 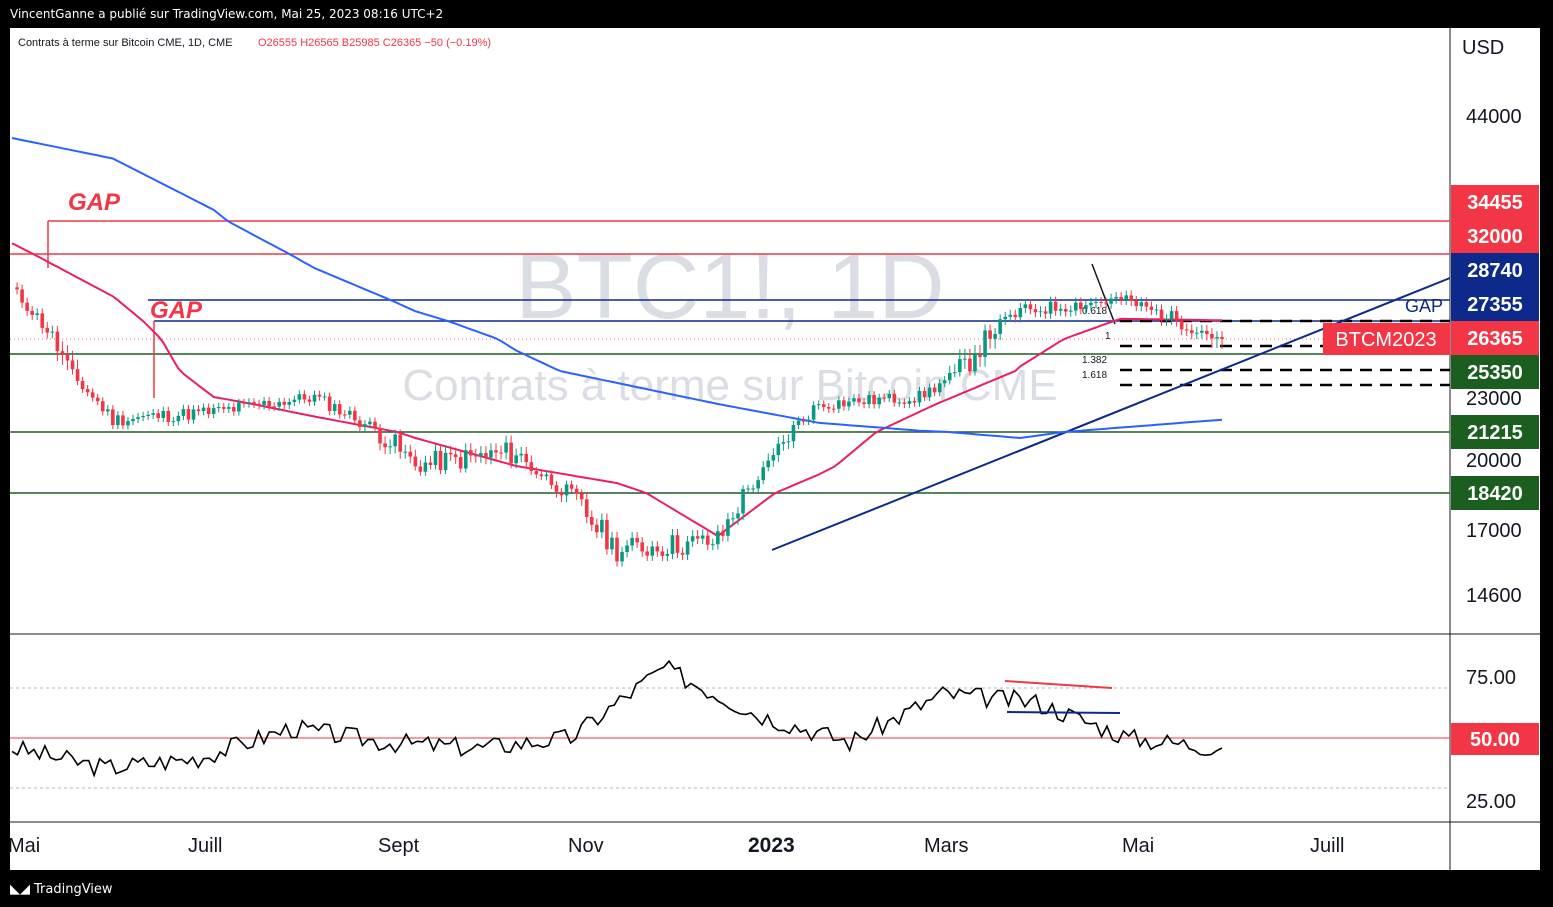 What do you see at coordinates (1495, 339) in the screenshot?
I see `badge-26365: 26365` at bounding box center [1495, 339].